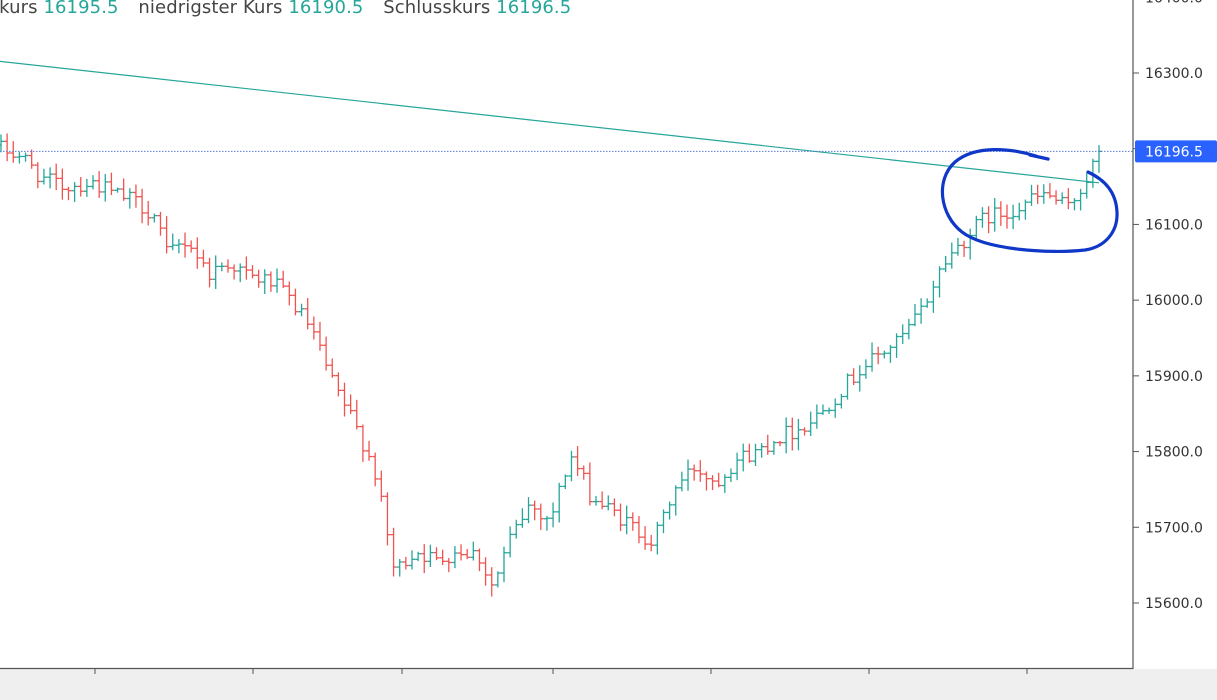 The image size is (1217, 700). Describe the element at coordinates (437, 9) in the screenshot. I see `close-label: Schlusskurs` at that location.